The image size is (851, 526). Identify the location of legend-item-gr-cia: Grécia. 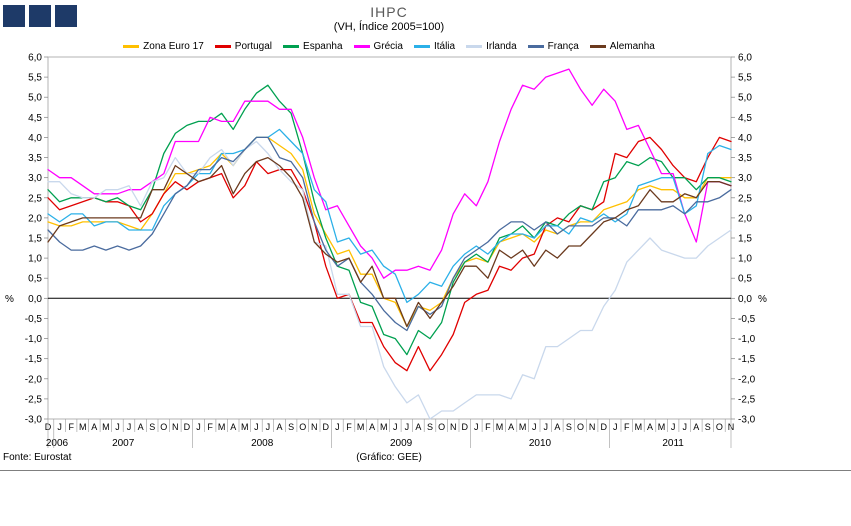
(378, 46).